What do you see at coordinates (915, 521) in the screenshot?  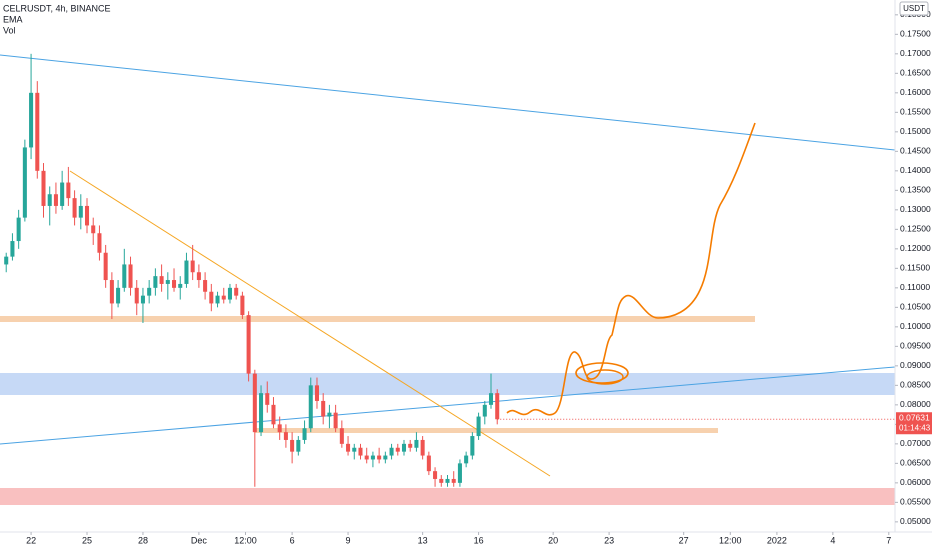 I see `y-tick-label: 0.05000` at bounding box center [915, 521].